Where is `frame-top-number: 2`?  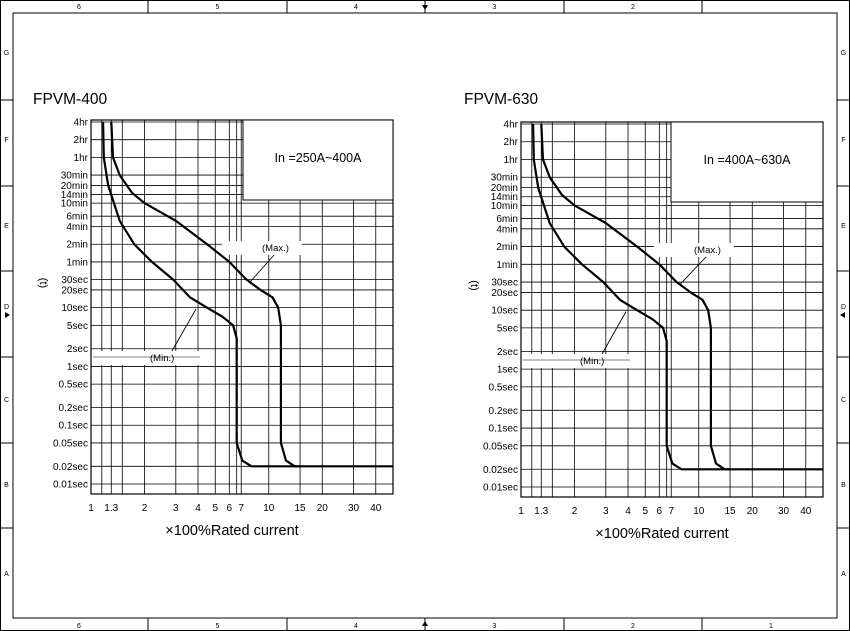 frame-top-number: 2 is located at coordinates (633, 7).